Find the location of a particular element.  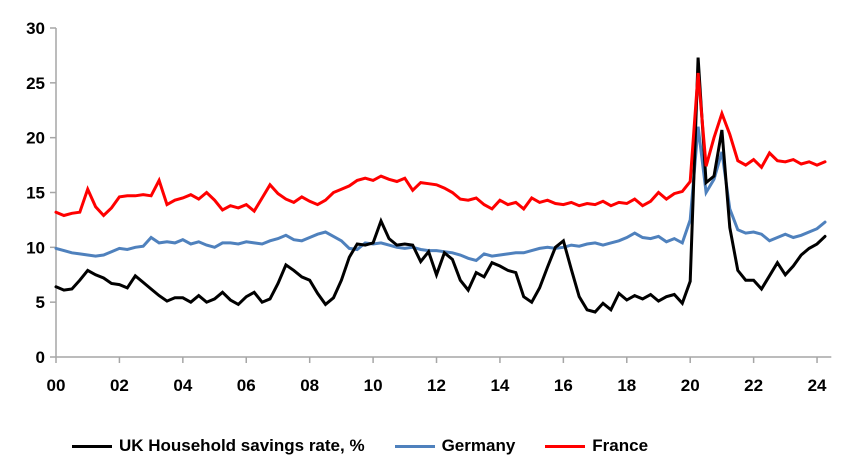

france-line-swatch-icon is located at coordinates (565, 446).